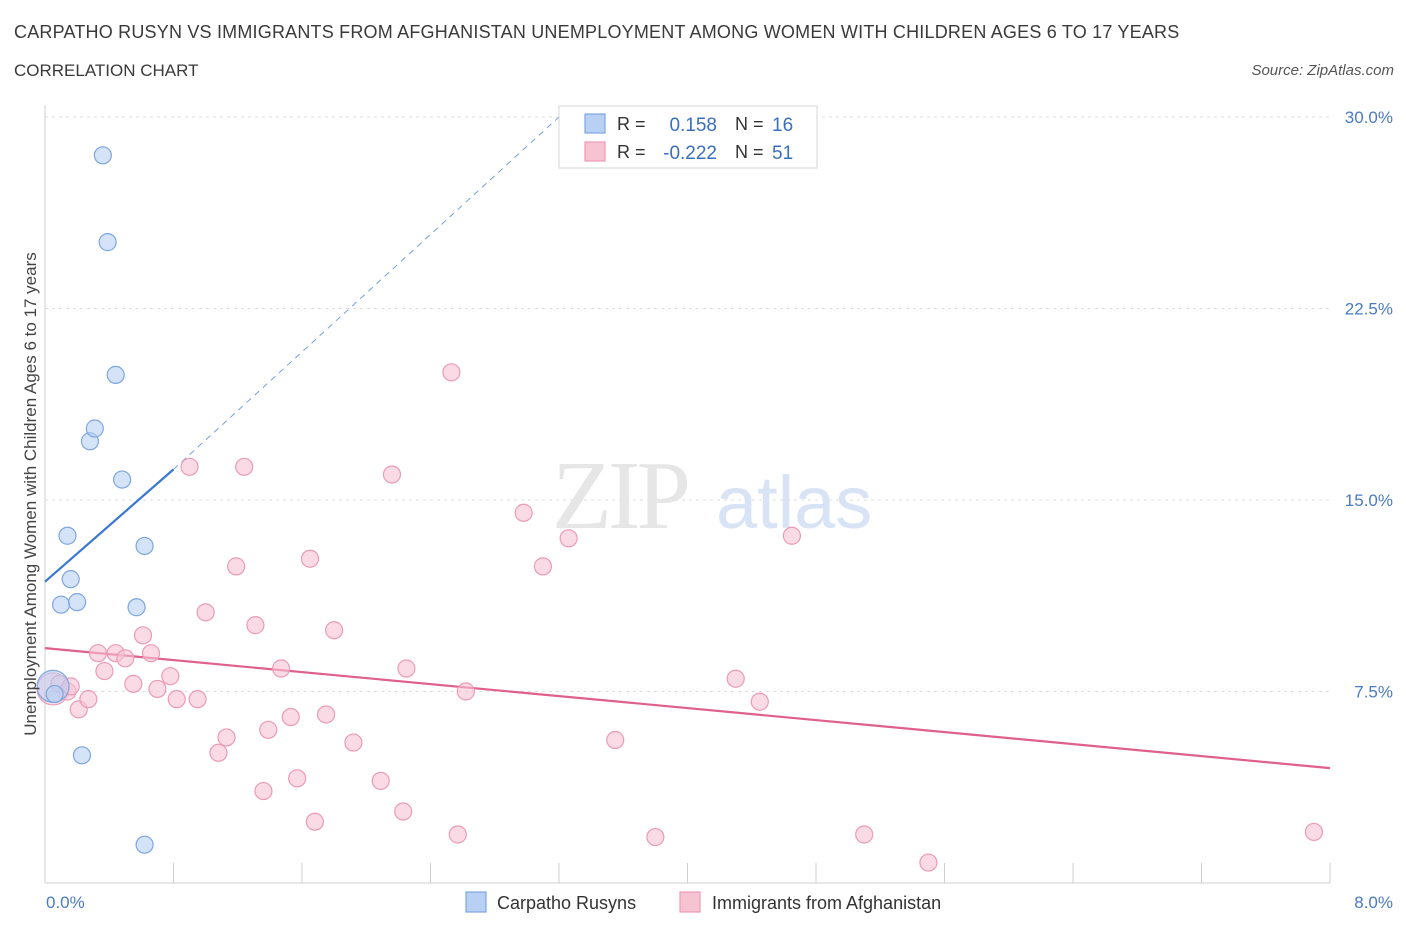 The width and height of the screenshot is (1406, 930). I want to click on legend-r-label-1: R =, so click(631, 124).